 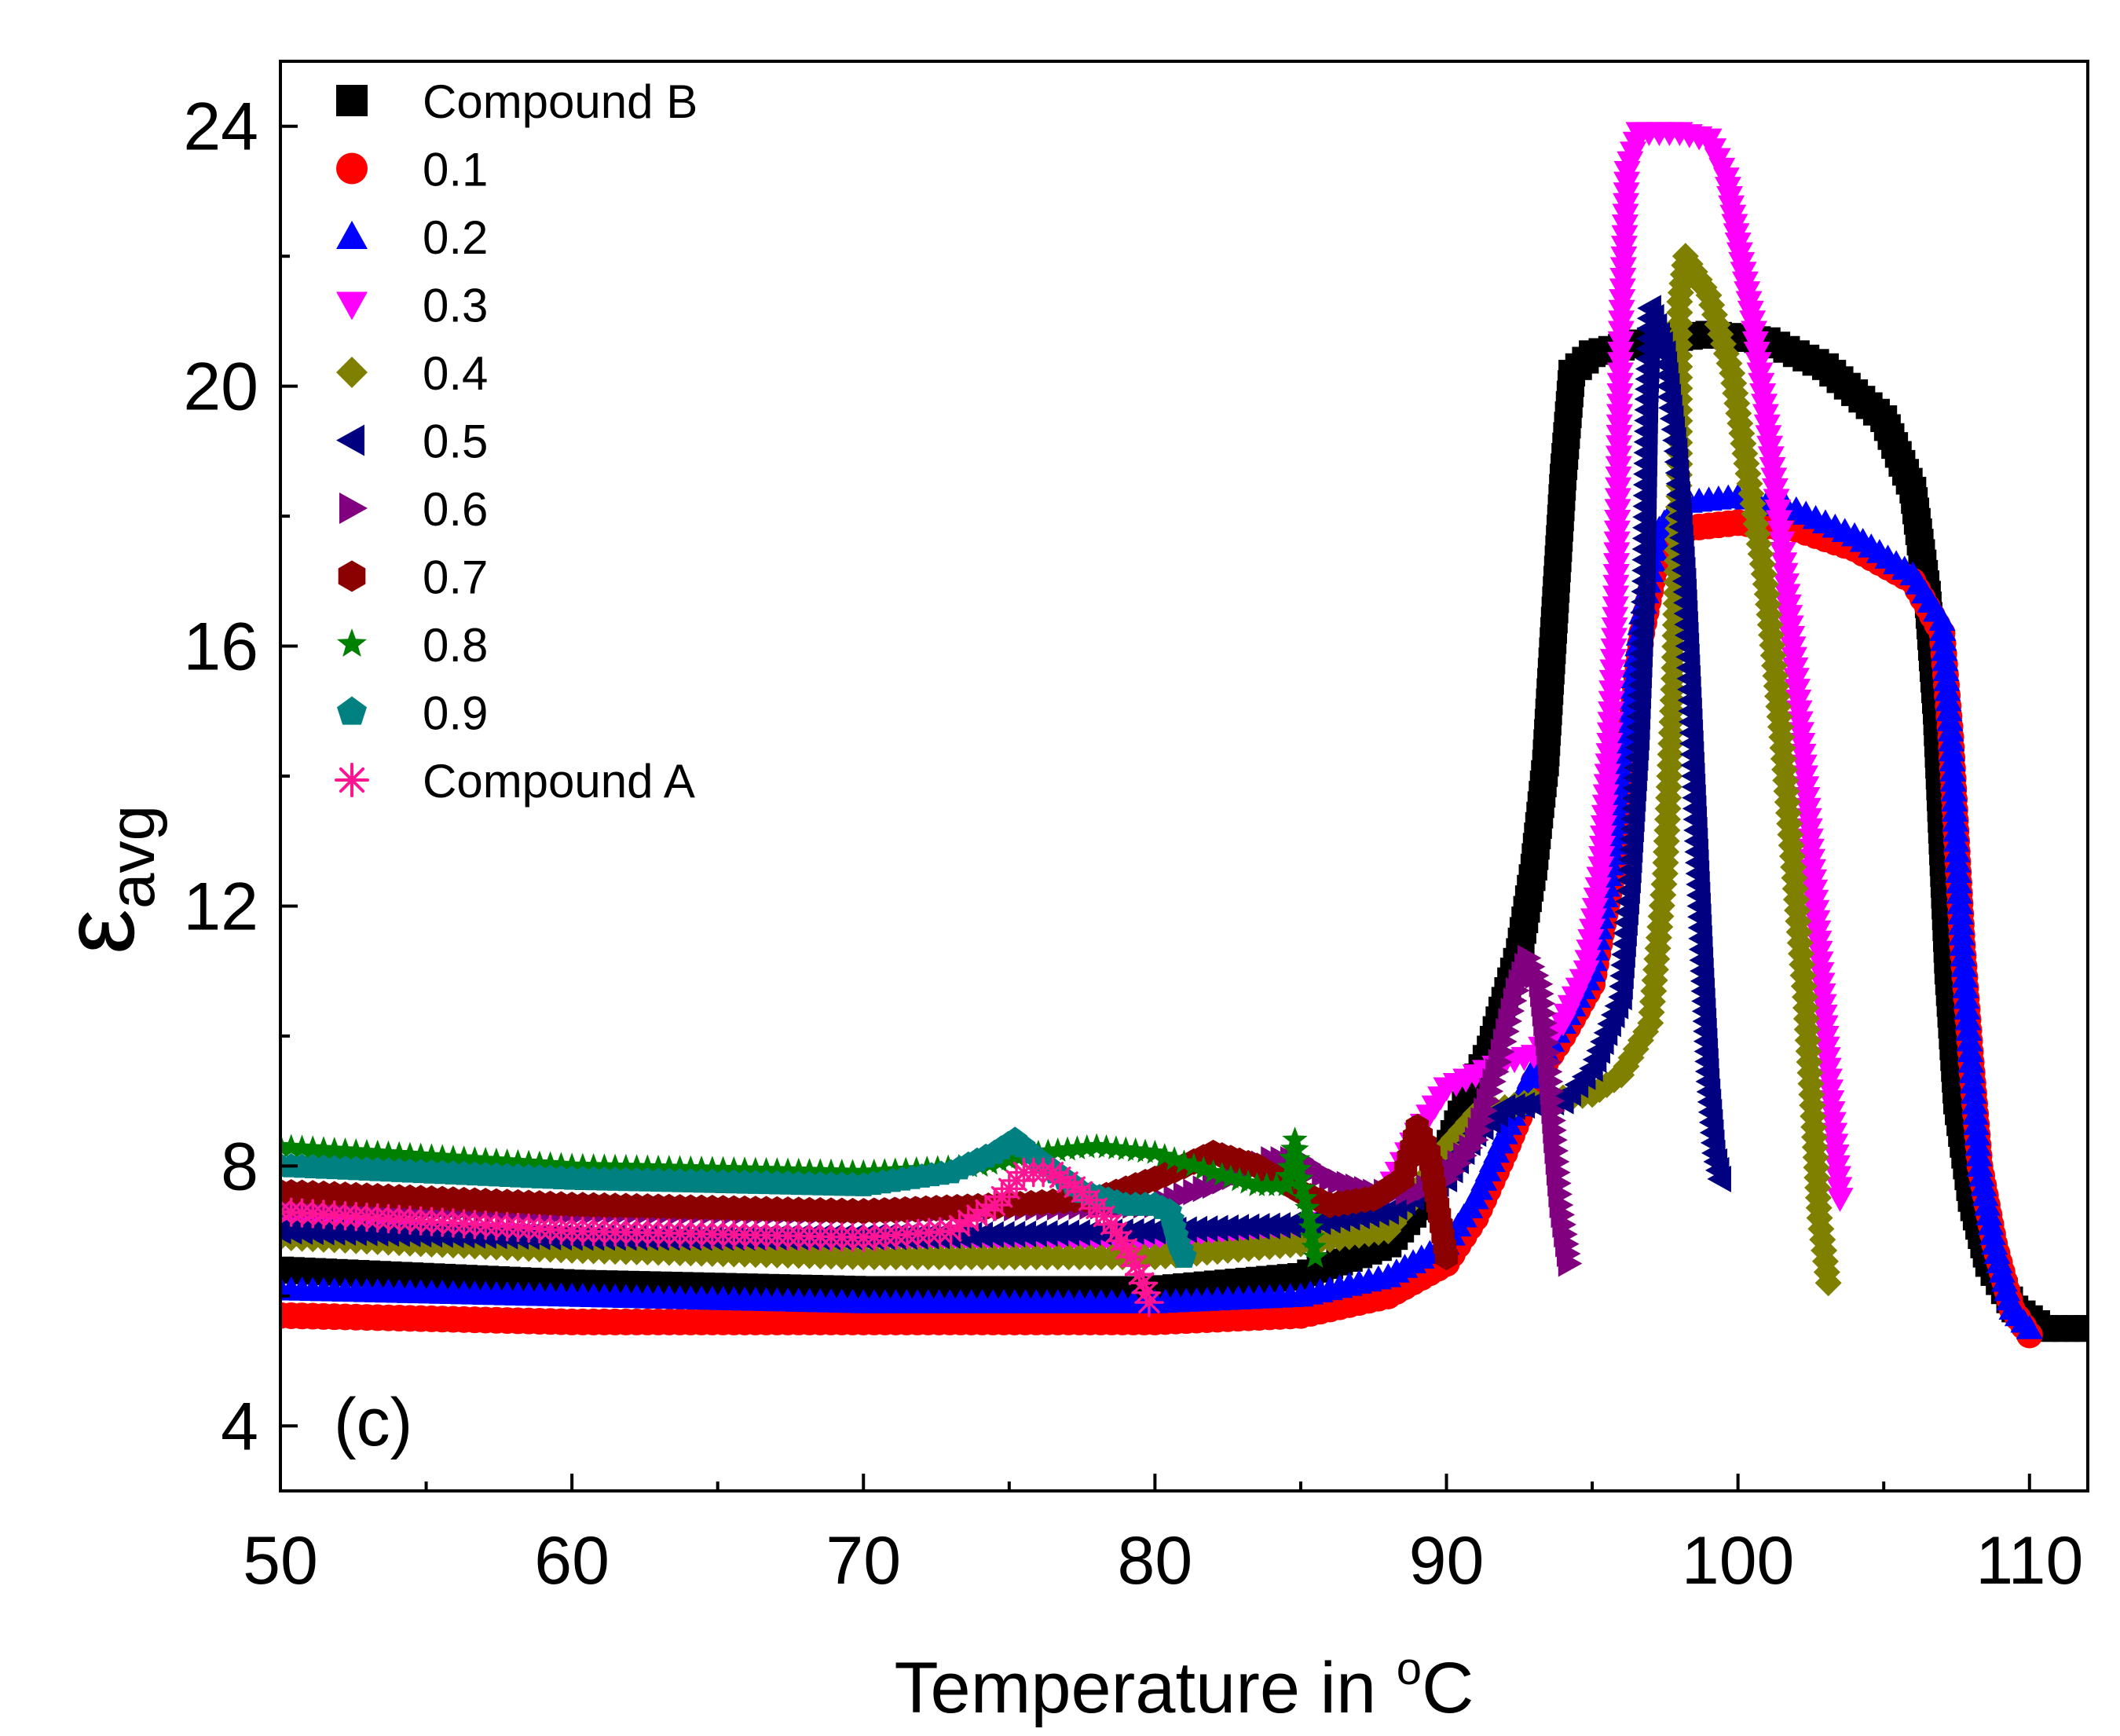 What do you see at coordinates (455, 442) in the screenshot?
I see `legend-label: 0.5` at bounding box center [455, 442].